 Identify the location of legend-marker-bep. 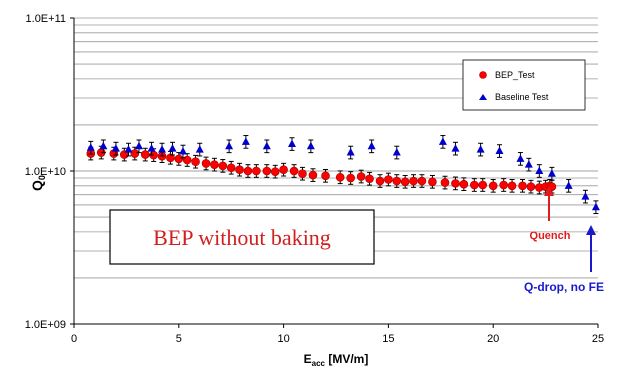
(483, 75).